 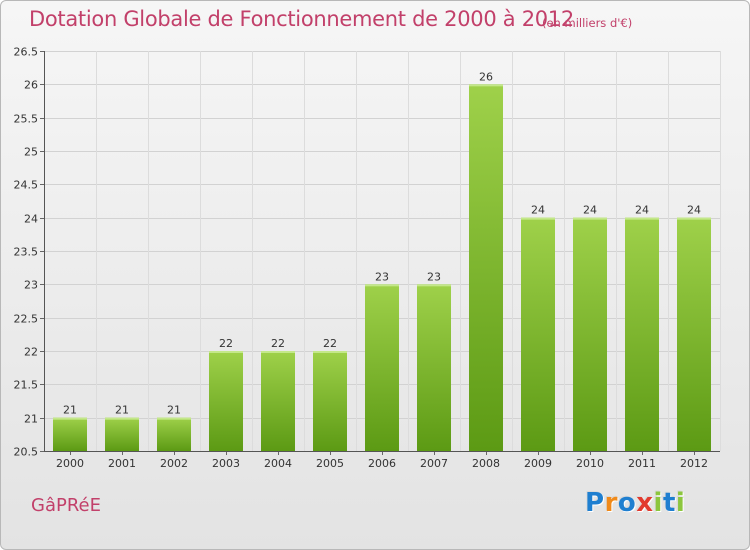 What do you see at coordinates (122, 463) in the screenshot?
I see `x-tick-label: 2001` at bounding box center [122, 463].